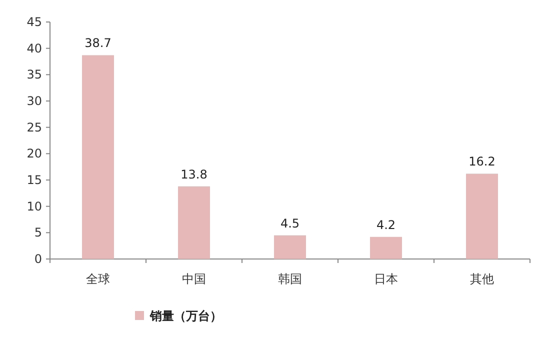 The height and width of the screenshot is (343, 550). What do you see at coordinates (386, 279) in the screenshot?
I see `x-tick: 日本` at bounding box center [386, 279].